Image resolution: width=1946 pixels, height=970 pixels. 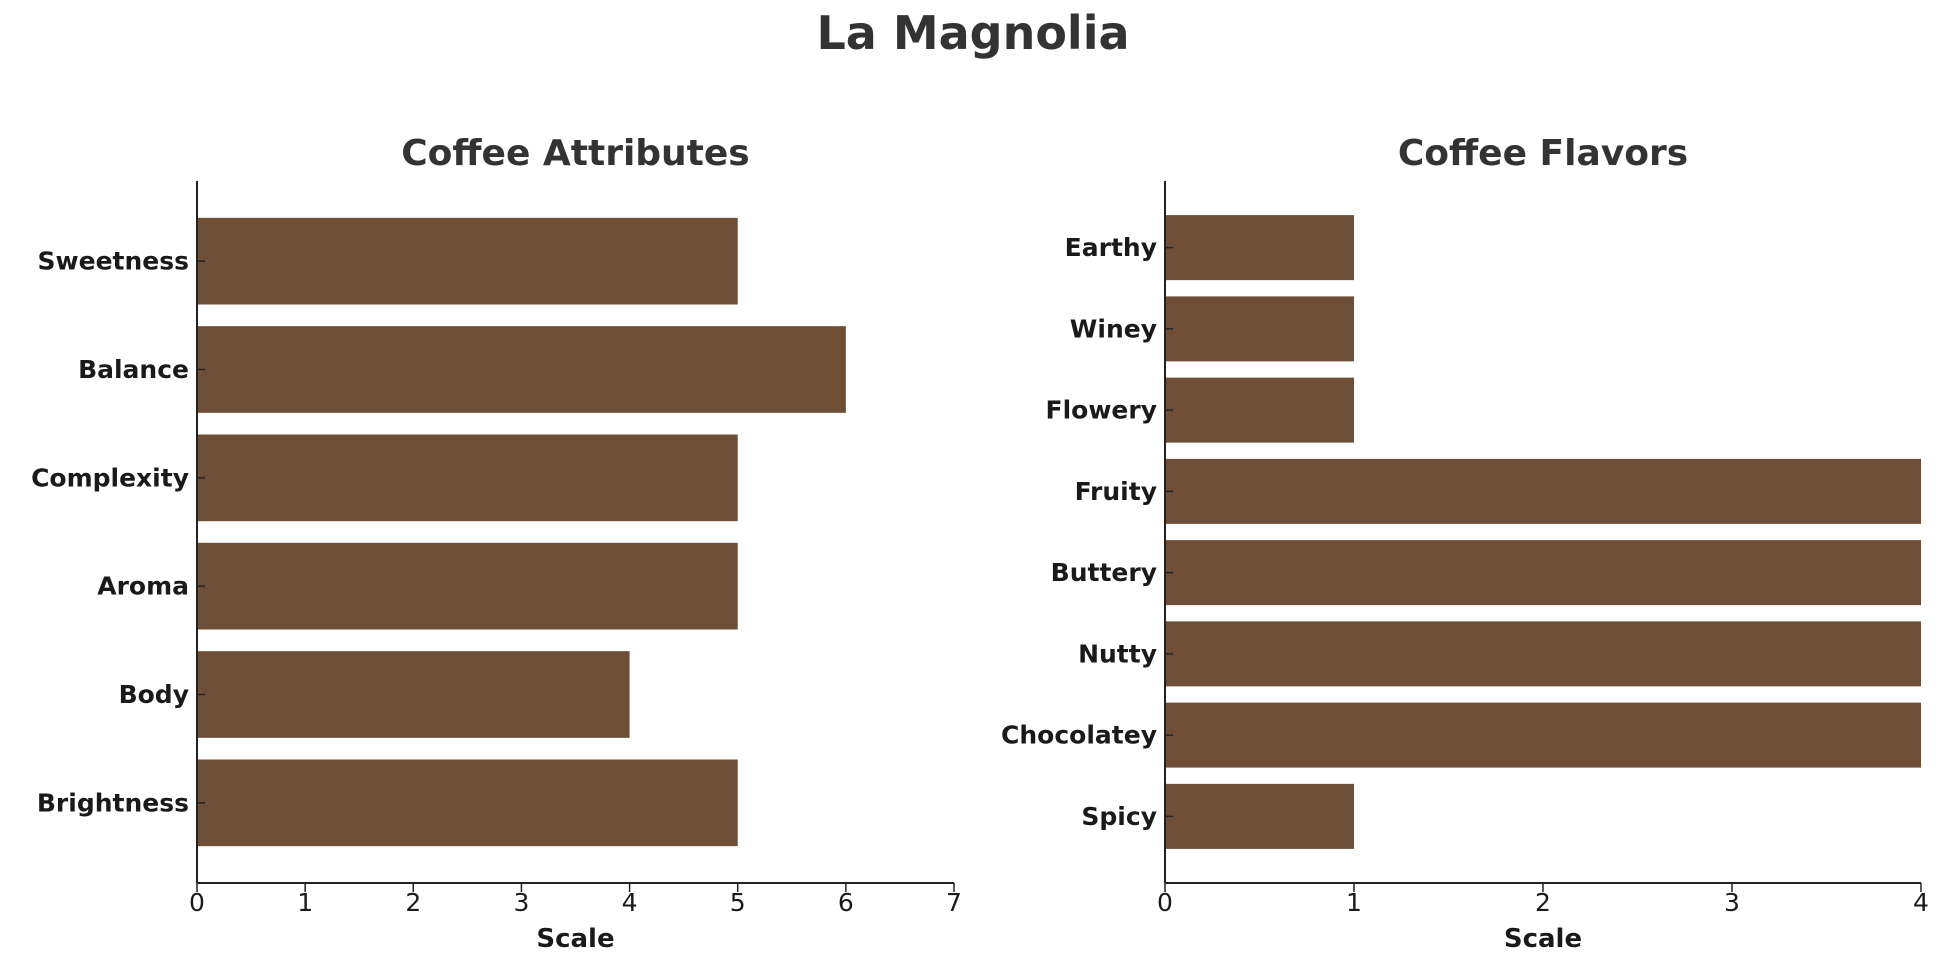 I want to click on panel-2-ytick-label: Earthy, so click(x=1111, y=247).